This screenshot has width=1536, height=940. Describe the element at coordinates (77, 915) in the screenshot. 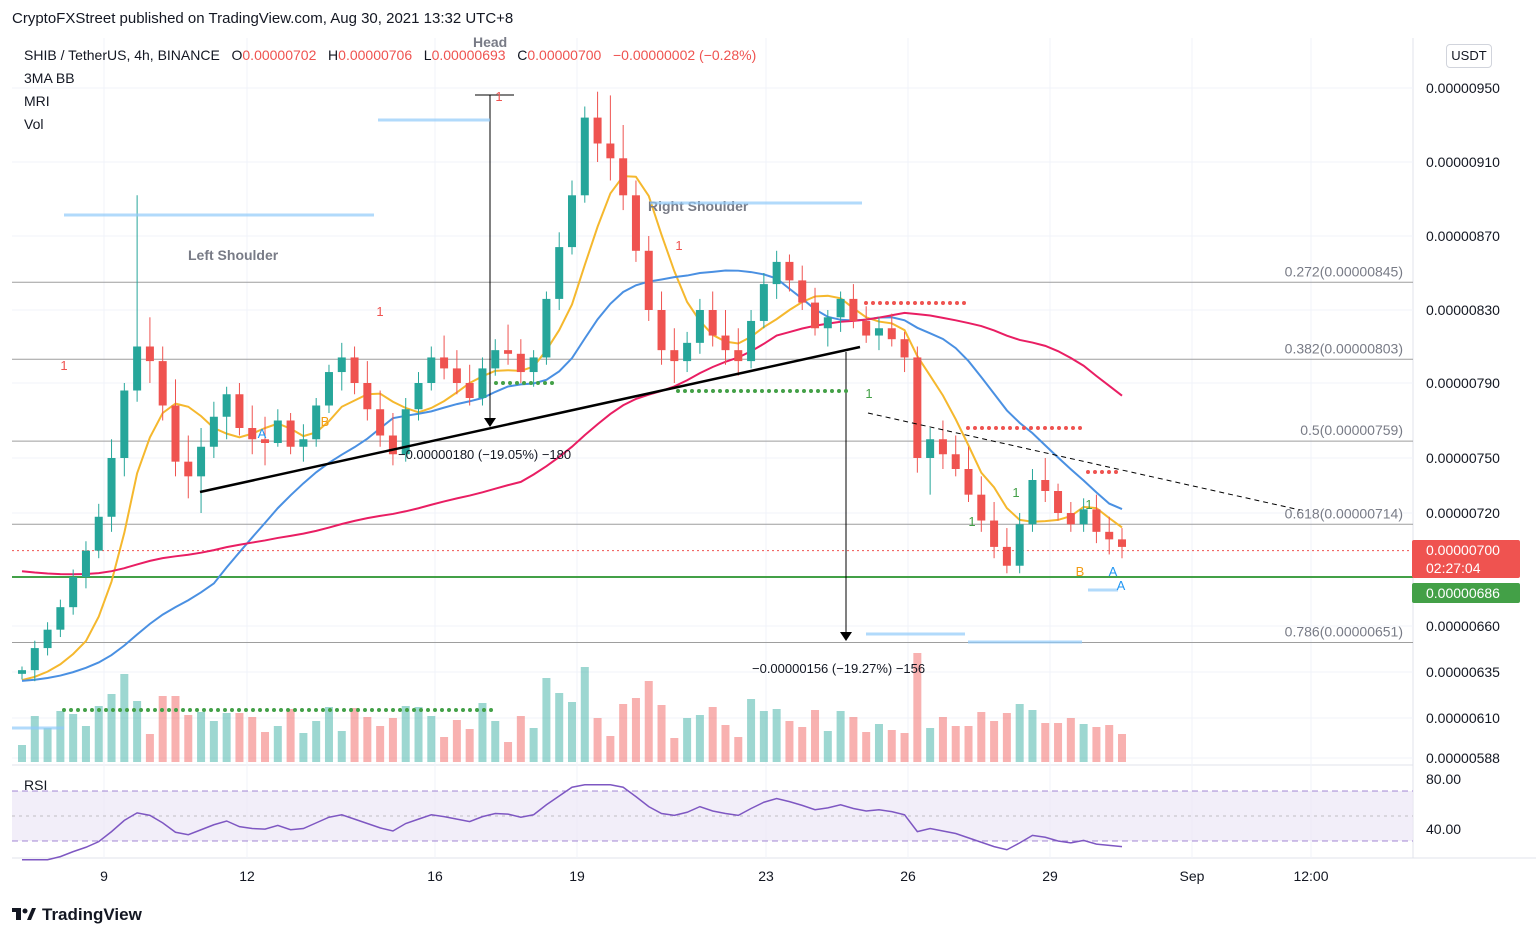

I see `tradingview-logo: TradingView` at that location.